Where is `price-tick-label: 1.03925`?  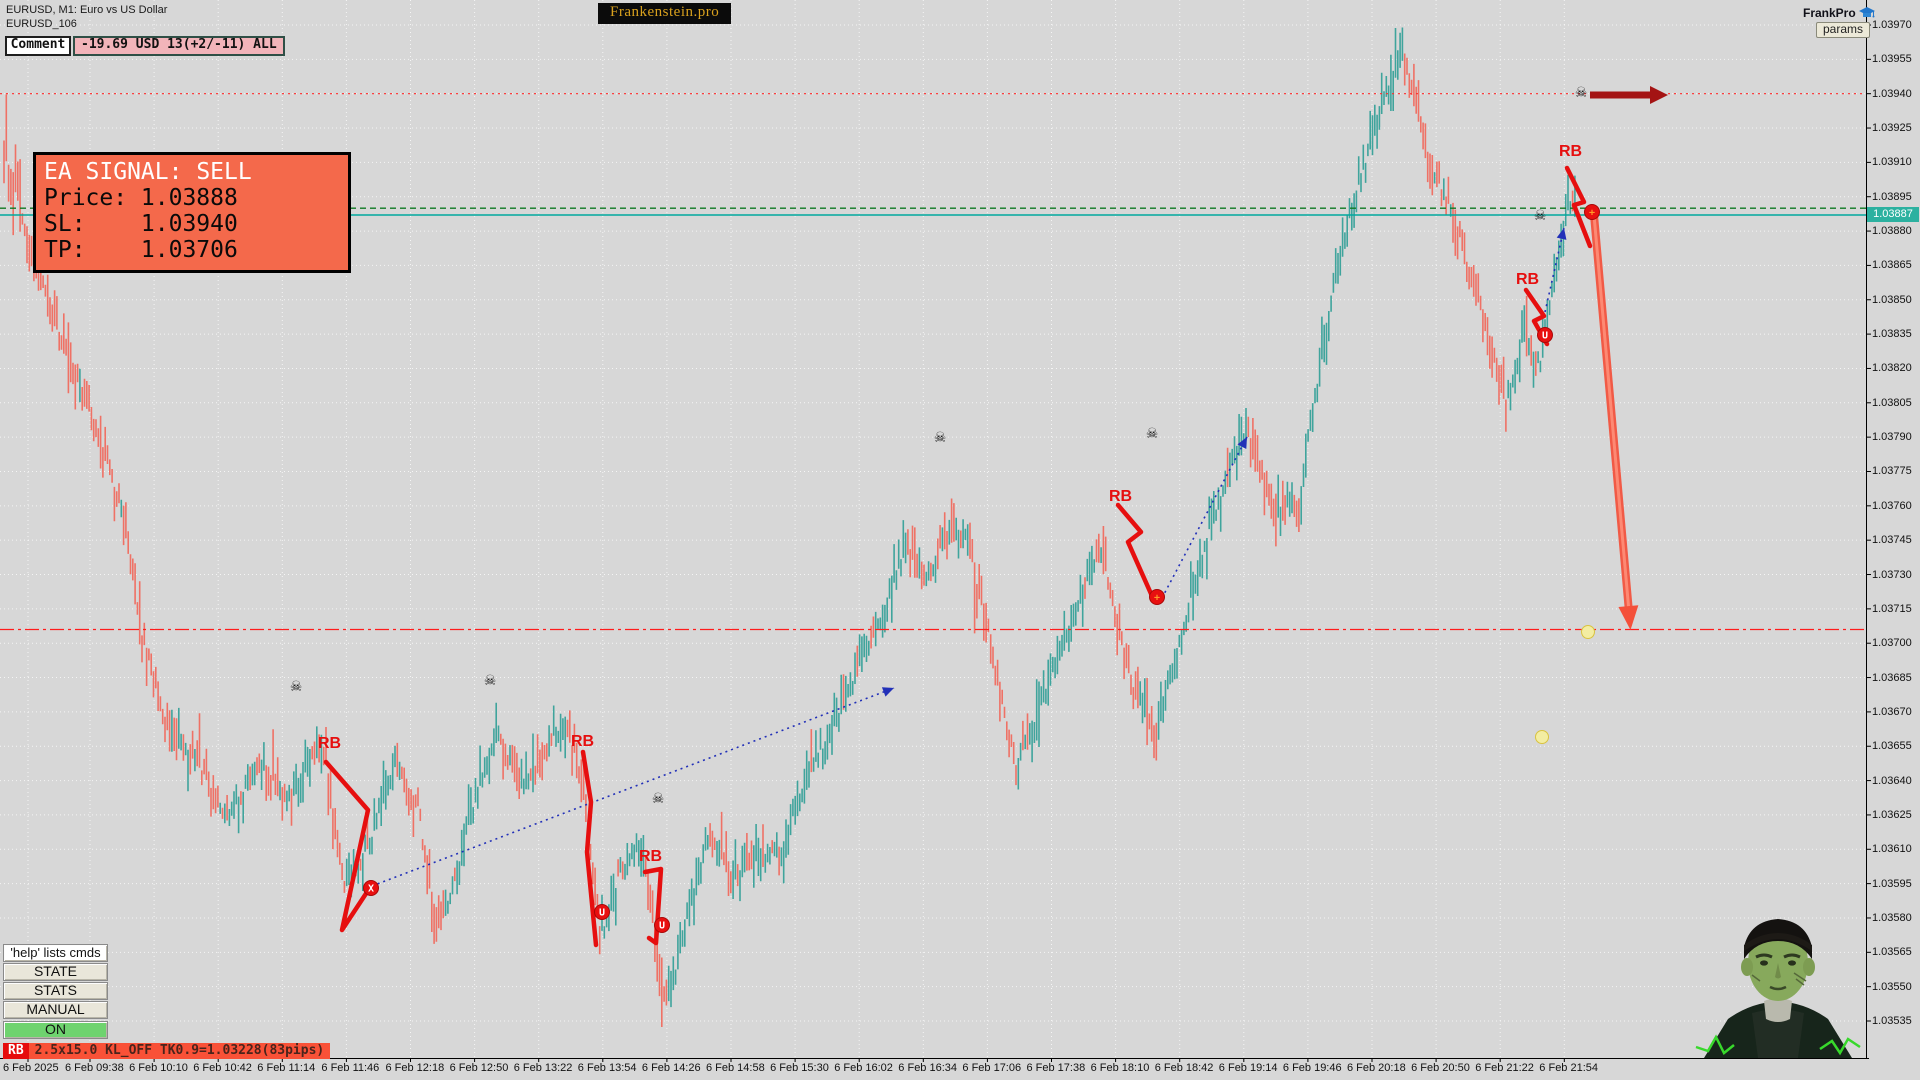 price-tick-label: 1.03925 is located at coordinates (1892, 128).